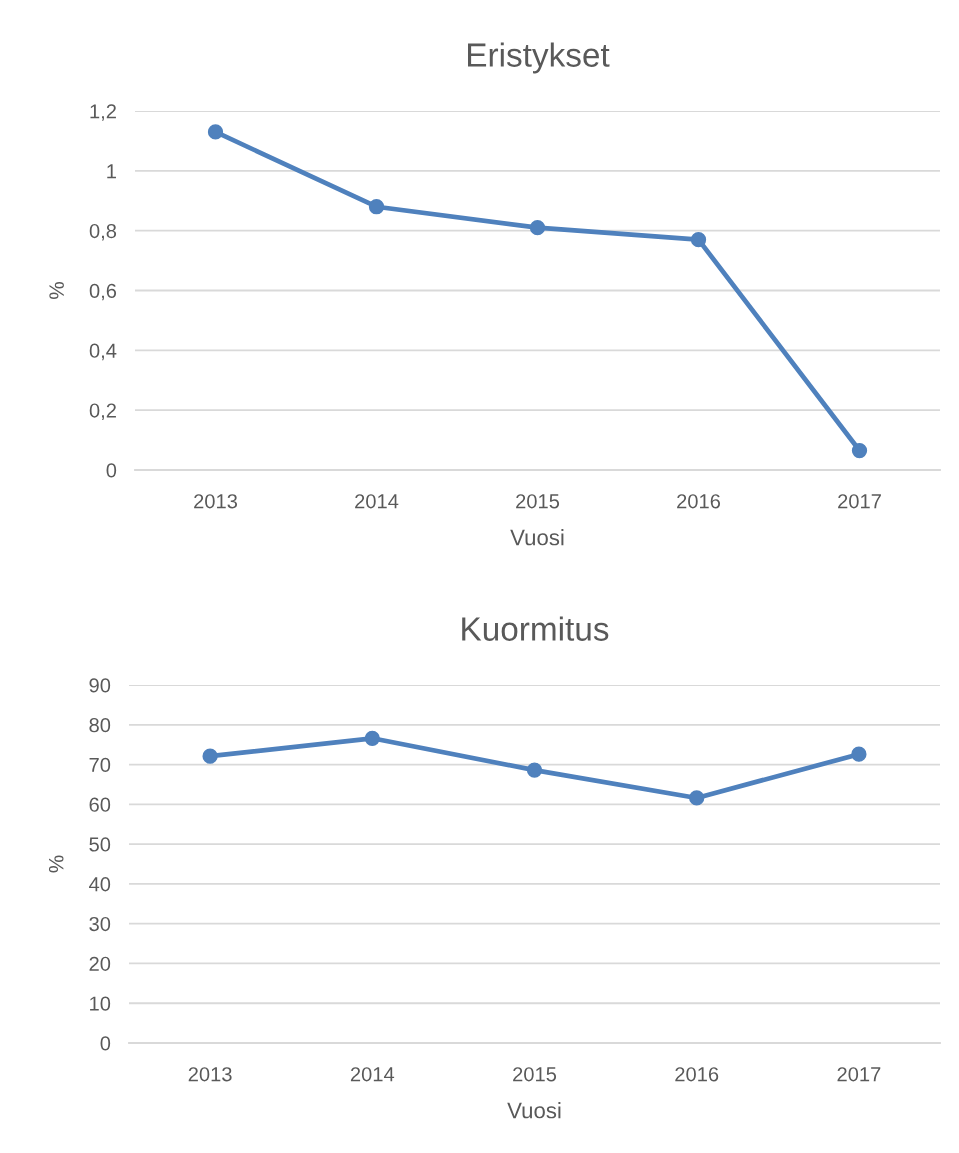 The height and width of the screenshot is (1153, 959). What do you see at coordinates (103, 112) in the screenshot?
I see `y-tick-label: 1,2` at bounding box center [103, 112].